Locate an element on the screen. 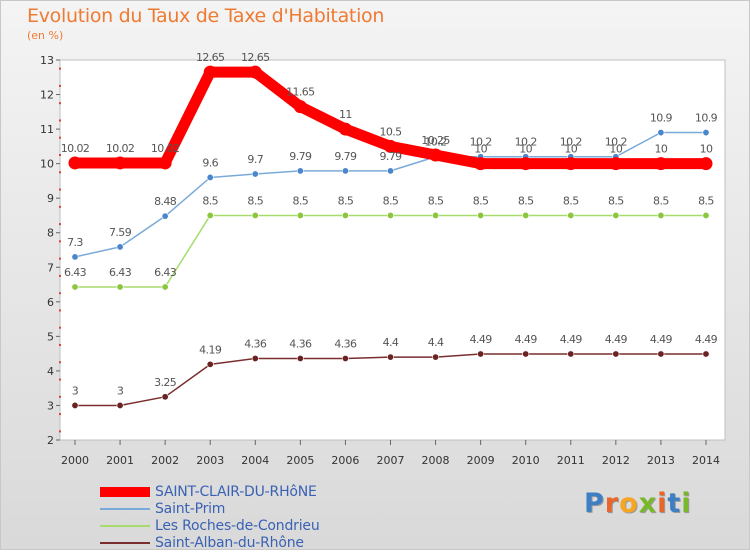 The width and height of the screenshot is (750, 552). x-tick-label: 2005 is located at coordinates (300, 460).